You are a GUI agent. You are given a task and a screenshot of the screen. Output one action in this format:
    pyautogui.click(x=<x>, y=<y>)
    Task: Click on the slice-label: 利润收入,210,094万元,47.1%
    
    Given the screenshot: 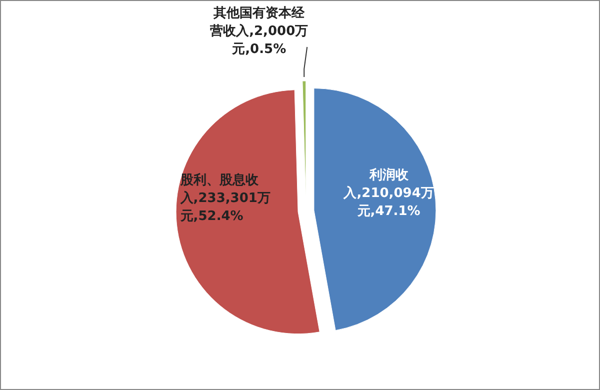 What is the action you would take?
    pyautogui.click(x=388, y=194)
    